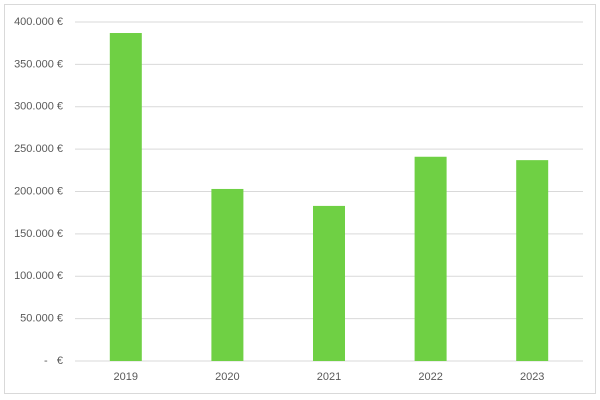  What do you see at coordinates (126, 377) in the screenshot?
I see `x-tick-label: 2019` at bounding box center [126, 377].